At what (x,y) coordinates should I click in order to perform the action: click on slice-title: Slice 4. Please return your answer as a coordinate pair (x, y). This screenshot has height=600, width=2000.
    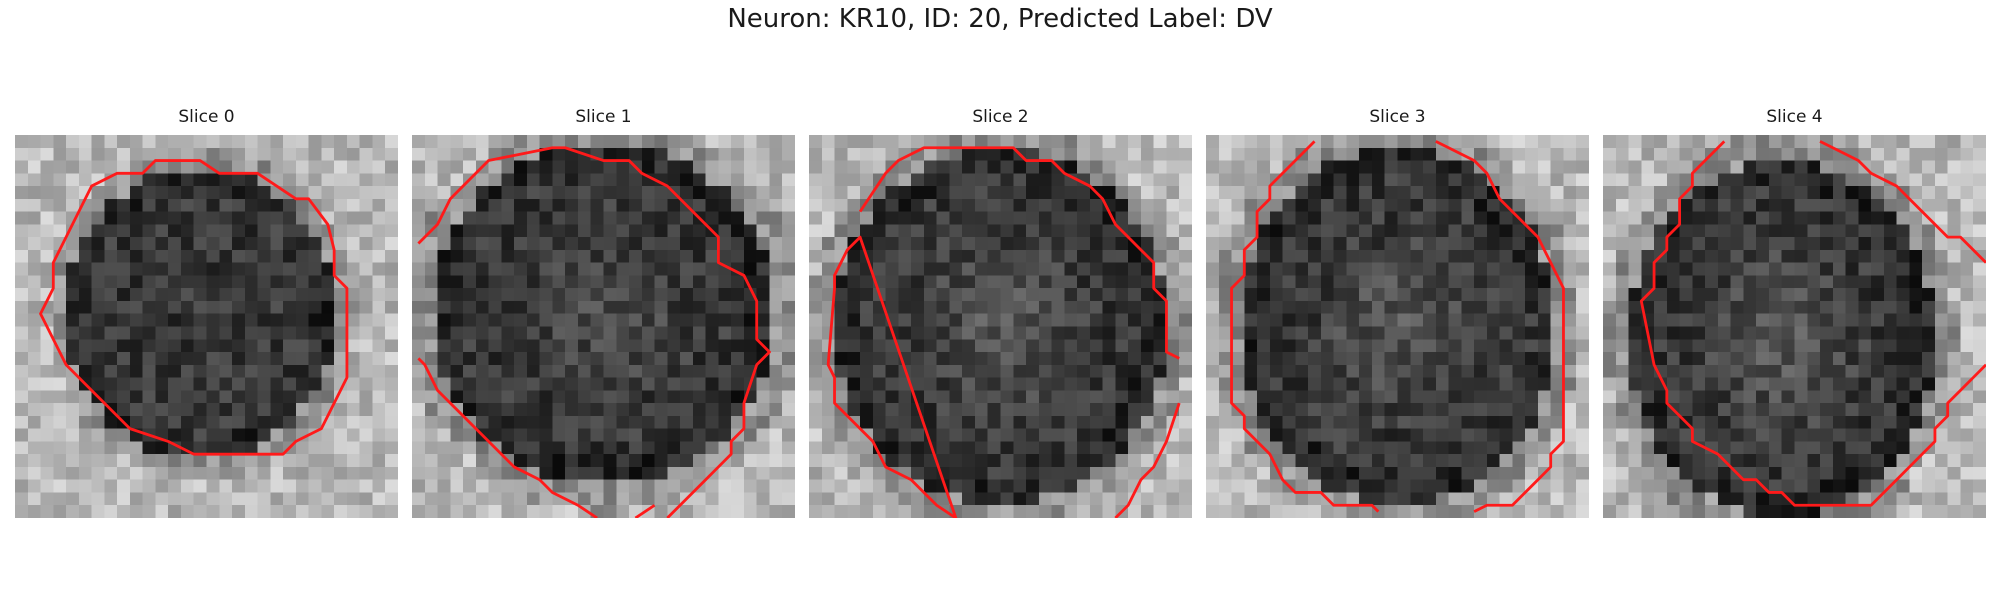
    Looking at the image, I should click on (1794, 117).